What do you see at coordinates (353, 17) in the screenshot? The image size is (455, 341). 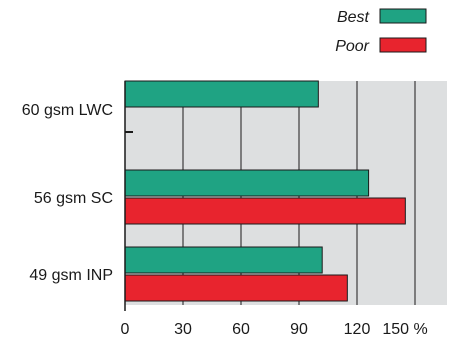 I see `legend-label: Best` at bounding box center [353, 17].